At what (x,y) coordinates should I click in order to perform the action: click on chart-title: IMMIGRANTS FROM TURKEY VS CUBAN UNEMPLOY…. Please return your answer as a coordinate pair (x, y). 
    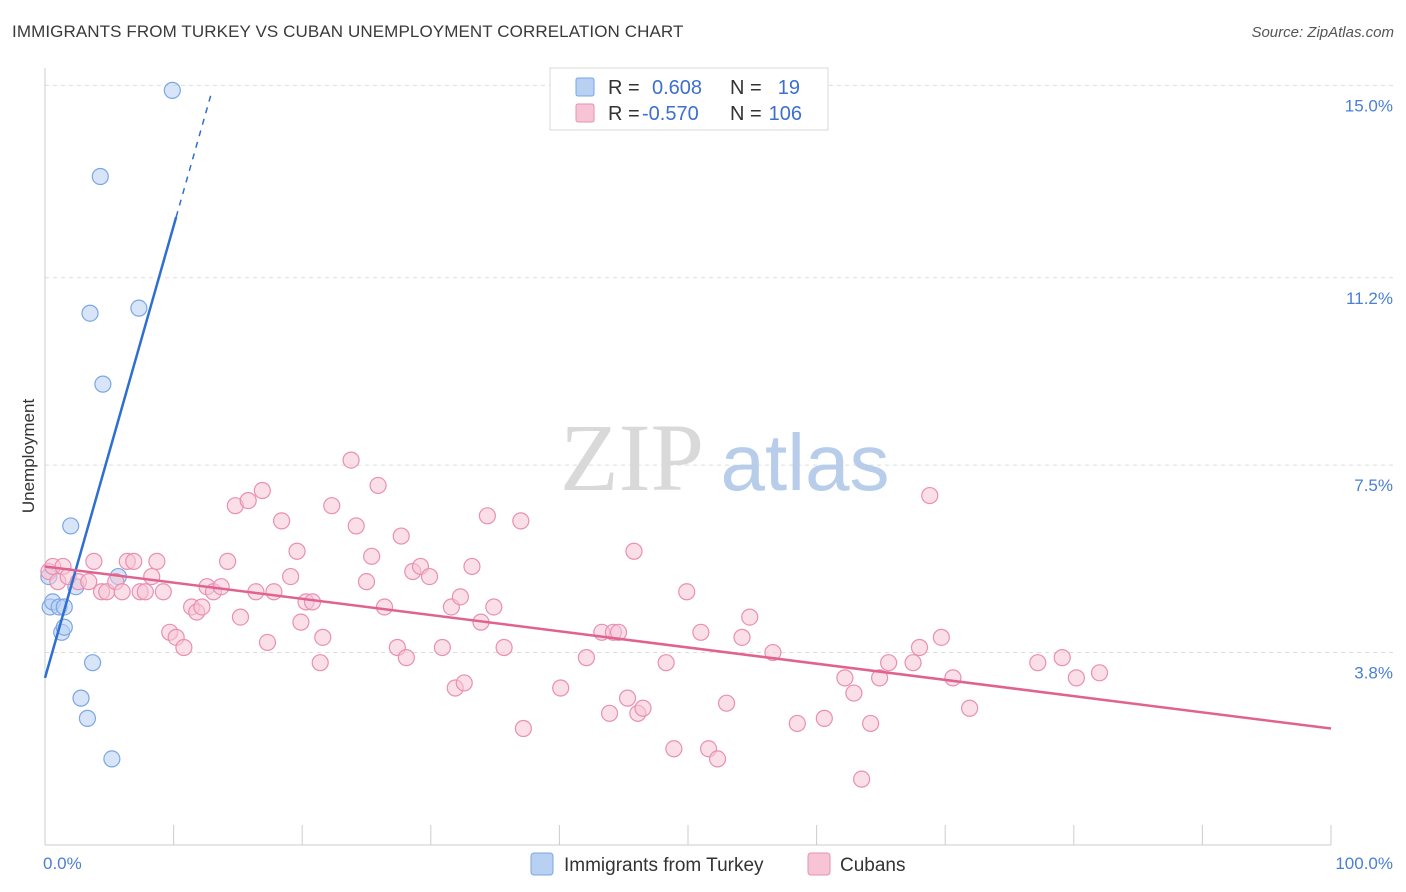
    Looking at the image, I should click on (348, 31).